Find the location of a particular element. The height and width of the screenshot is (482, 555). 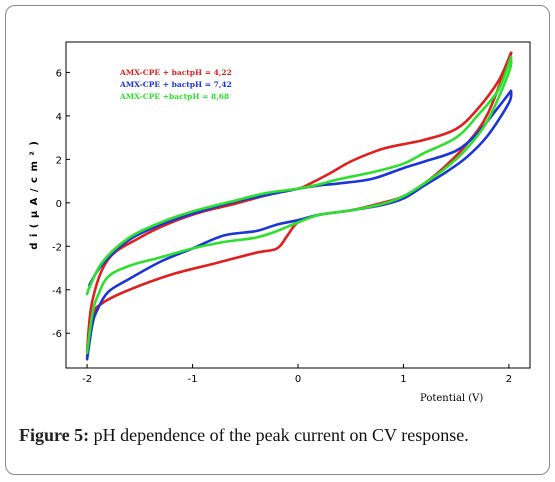

x-tick-label: 2 is located at coordinates (509, 379).